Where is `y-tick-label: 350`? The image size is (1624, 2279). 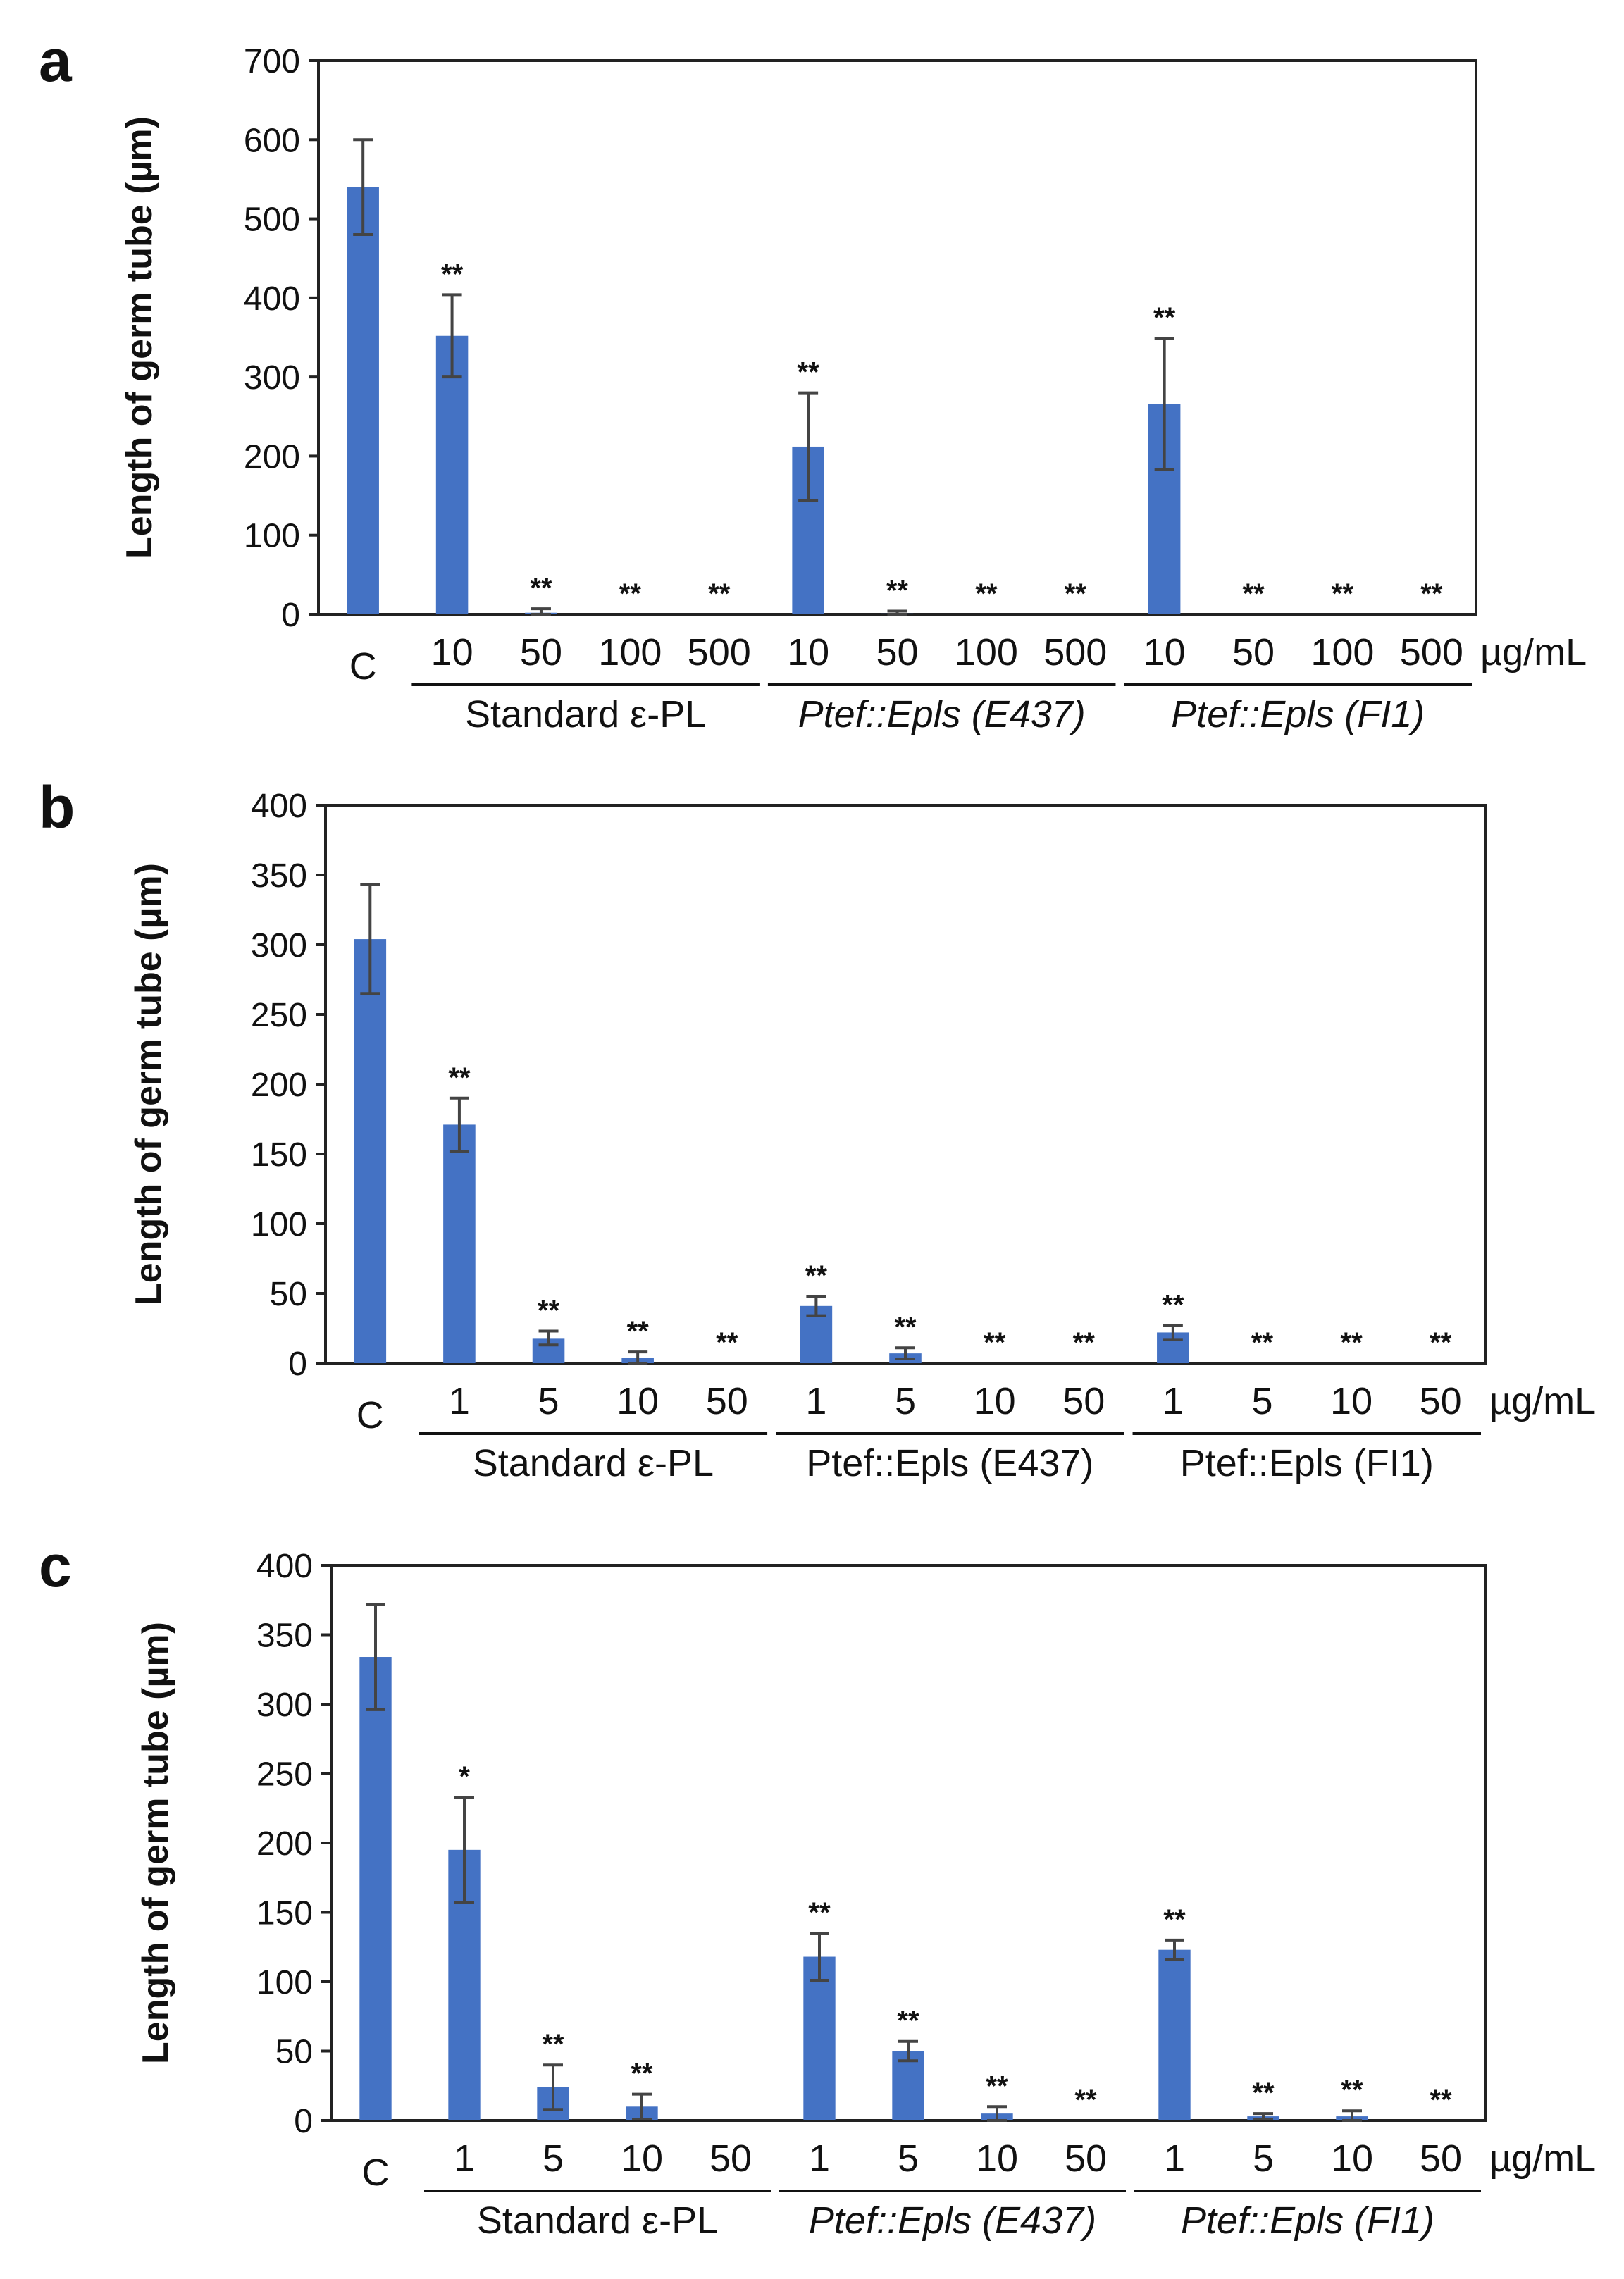 y-tick-label: 350 is located at coordinates (279, 876).